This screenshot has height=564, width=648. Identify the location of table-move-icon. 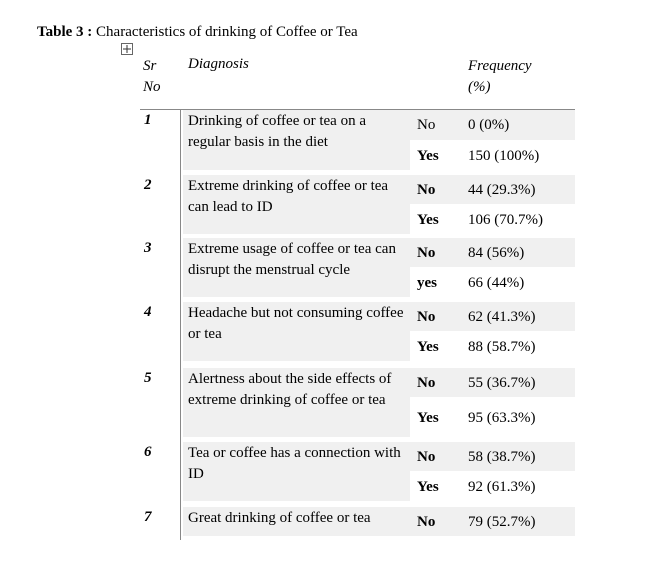
(127, 49).